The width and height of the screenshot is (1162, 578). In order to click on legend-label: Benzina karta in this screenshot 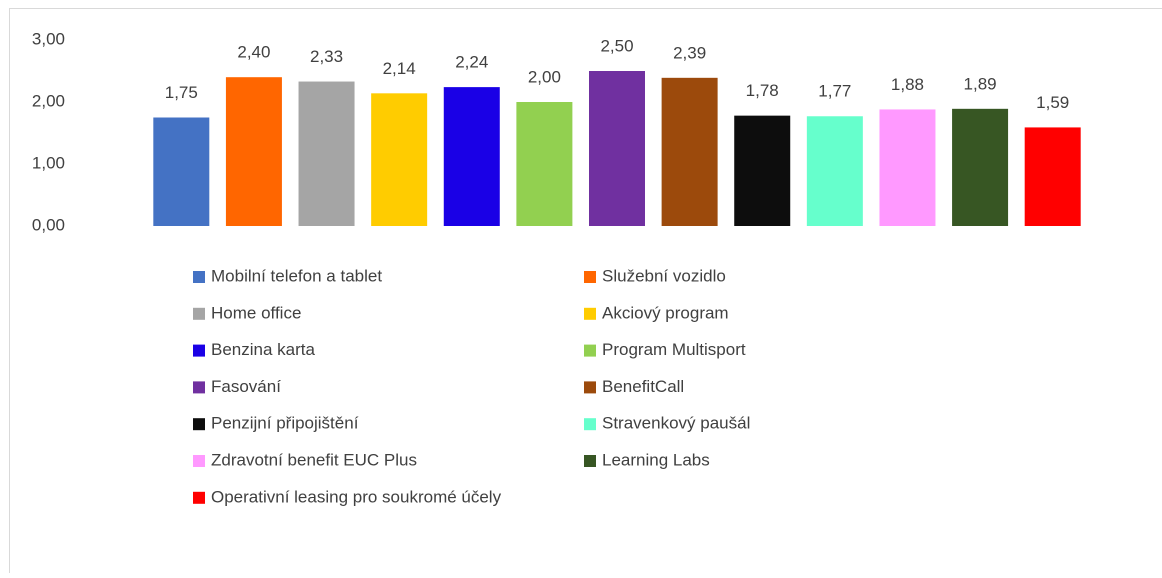, I will do `click(263, 349)`.